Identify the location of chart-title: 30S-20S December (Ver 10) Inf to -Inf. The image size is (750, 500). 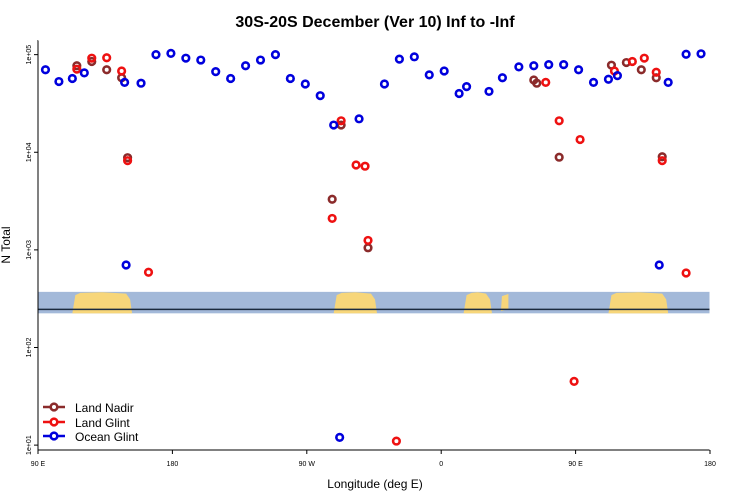
(375, 22).